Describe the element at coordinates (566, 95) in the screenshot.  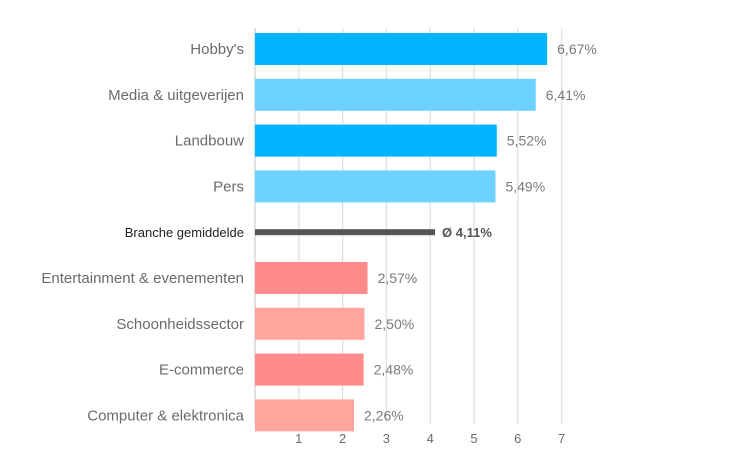
I see `data-label: 6,41%` at that location.